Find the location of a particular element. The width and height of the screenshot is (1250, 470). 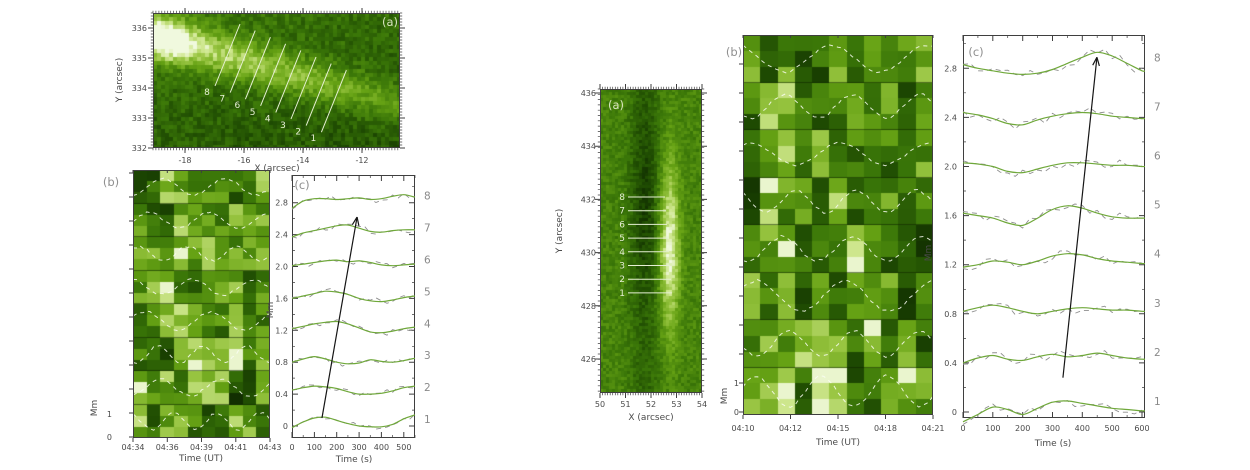

tick-label: 04:34 is located at coordinates (132, 447).